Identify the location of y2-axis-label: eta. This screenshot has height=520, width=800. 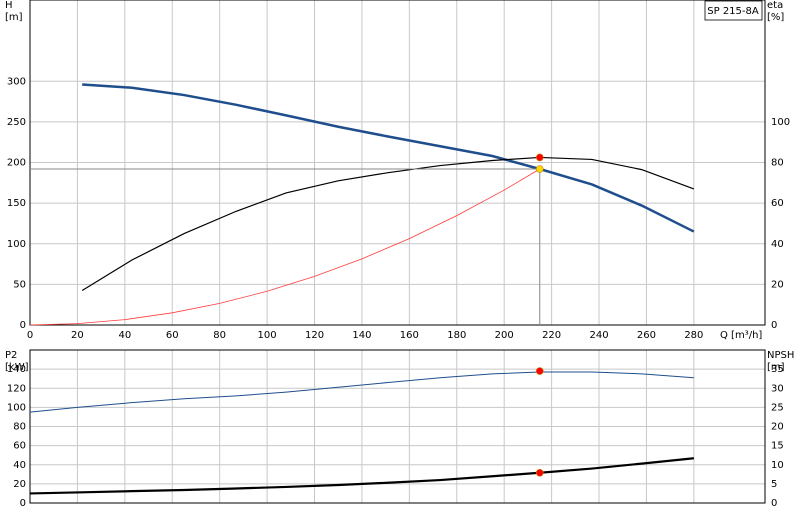
(775, 5).